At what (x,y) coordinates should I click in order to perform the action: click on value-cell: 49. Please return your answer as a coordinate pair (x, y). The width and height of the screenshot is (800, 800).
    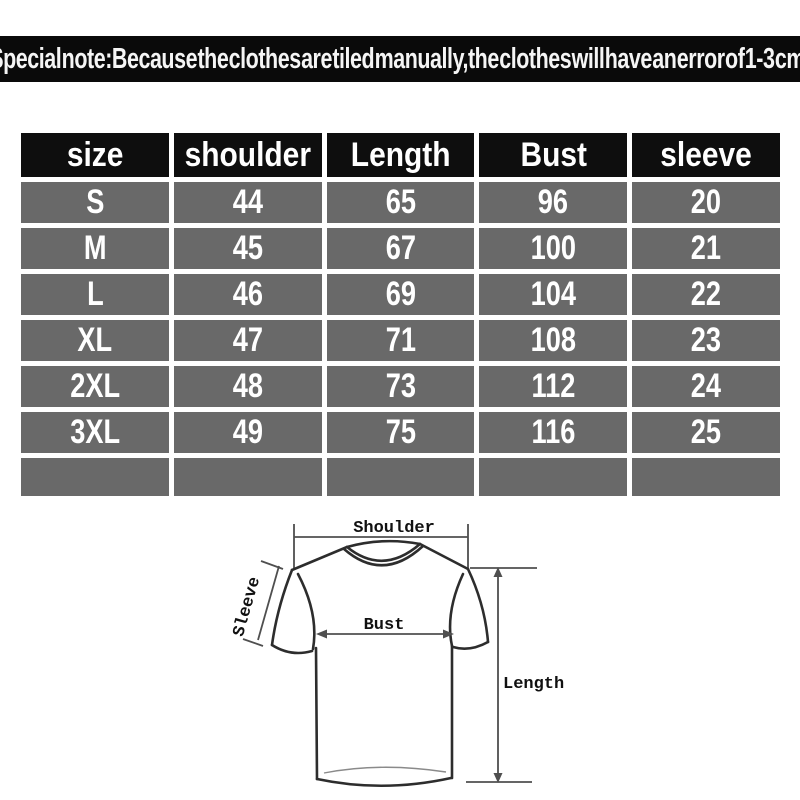
    Looking at the image, I should click on (247, 432).